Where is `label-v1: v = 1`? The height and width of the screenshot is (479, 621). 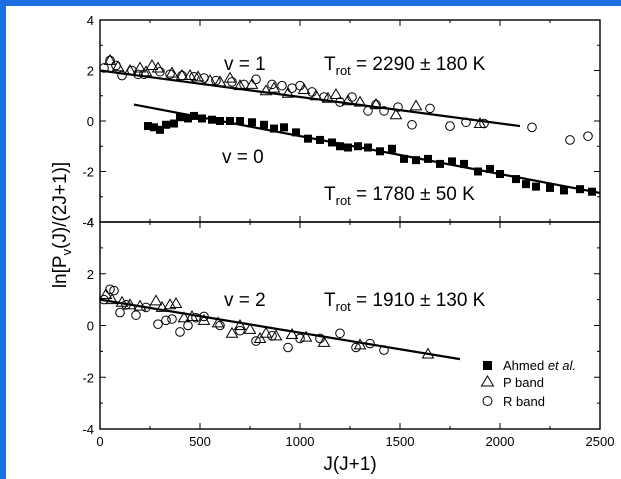 label-v1: v = 1 is located at coordinates (245, 64).